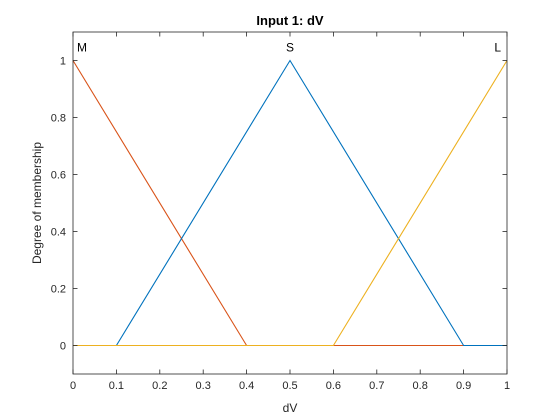 The image size is (560, 420). I want to click on y-tick-label: 0.2, so click(58, 290).